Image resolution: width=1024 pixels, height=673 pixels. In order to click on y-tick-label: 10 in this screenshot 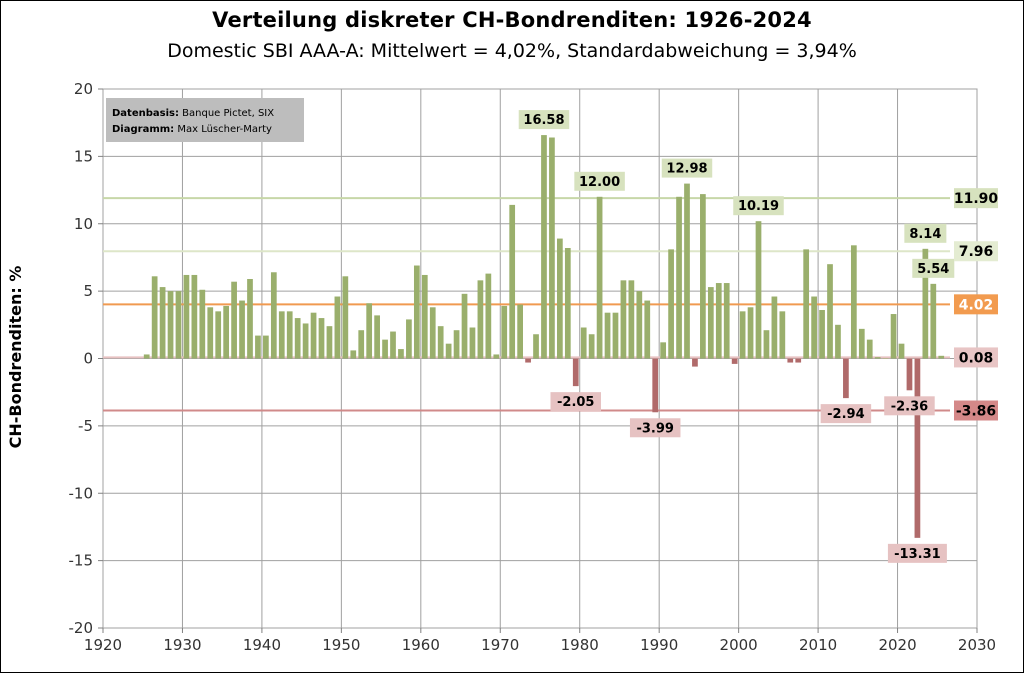, I will do `click(83, 224)`.